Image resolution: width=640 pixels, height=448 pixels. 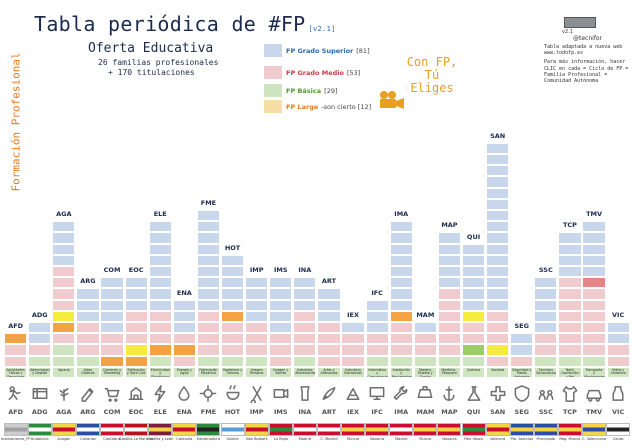 What do you see at coordinates (473, 372) in the screenshot?
I see `cycle-cell-qui: Química` at bounding box center [473, 372].